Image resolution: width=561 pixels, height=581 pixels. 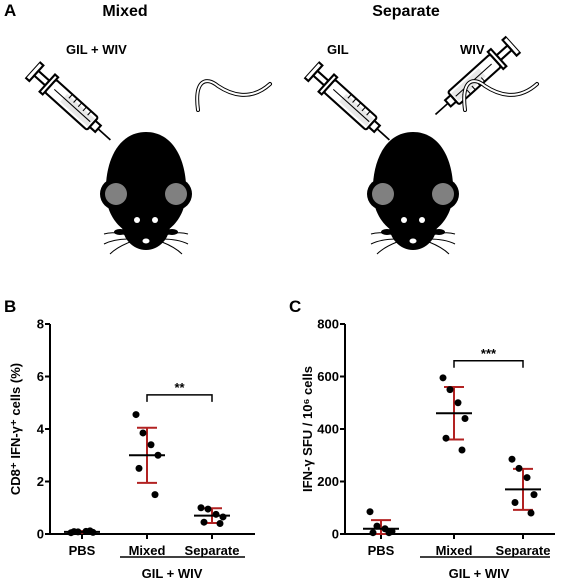 I want to click on y-axis-label: IFN-γ SFU / 10⁶ cells, so click(x=307, y=429).